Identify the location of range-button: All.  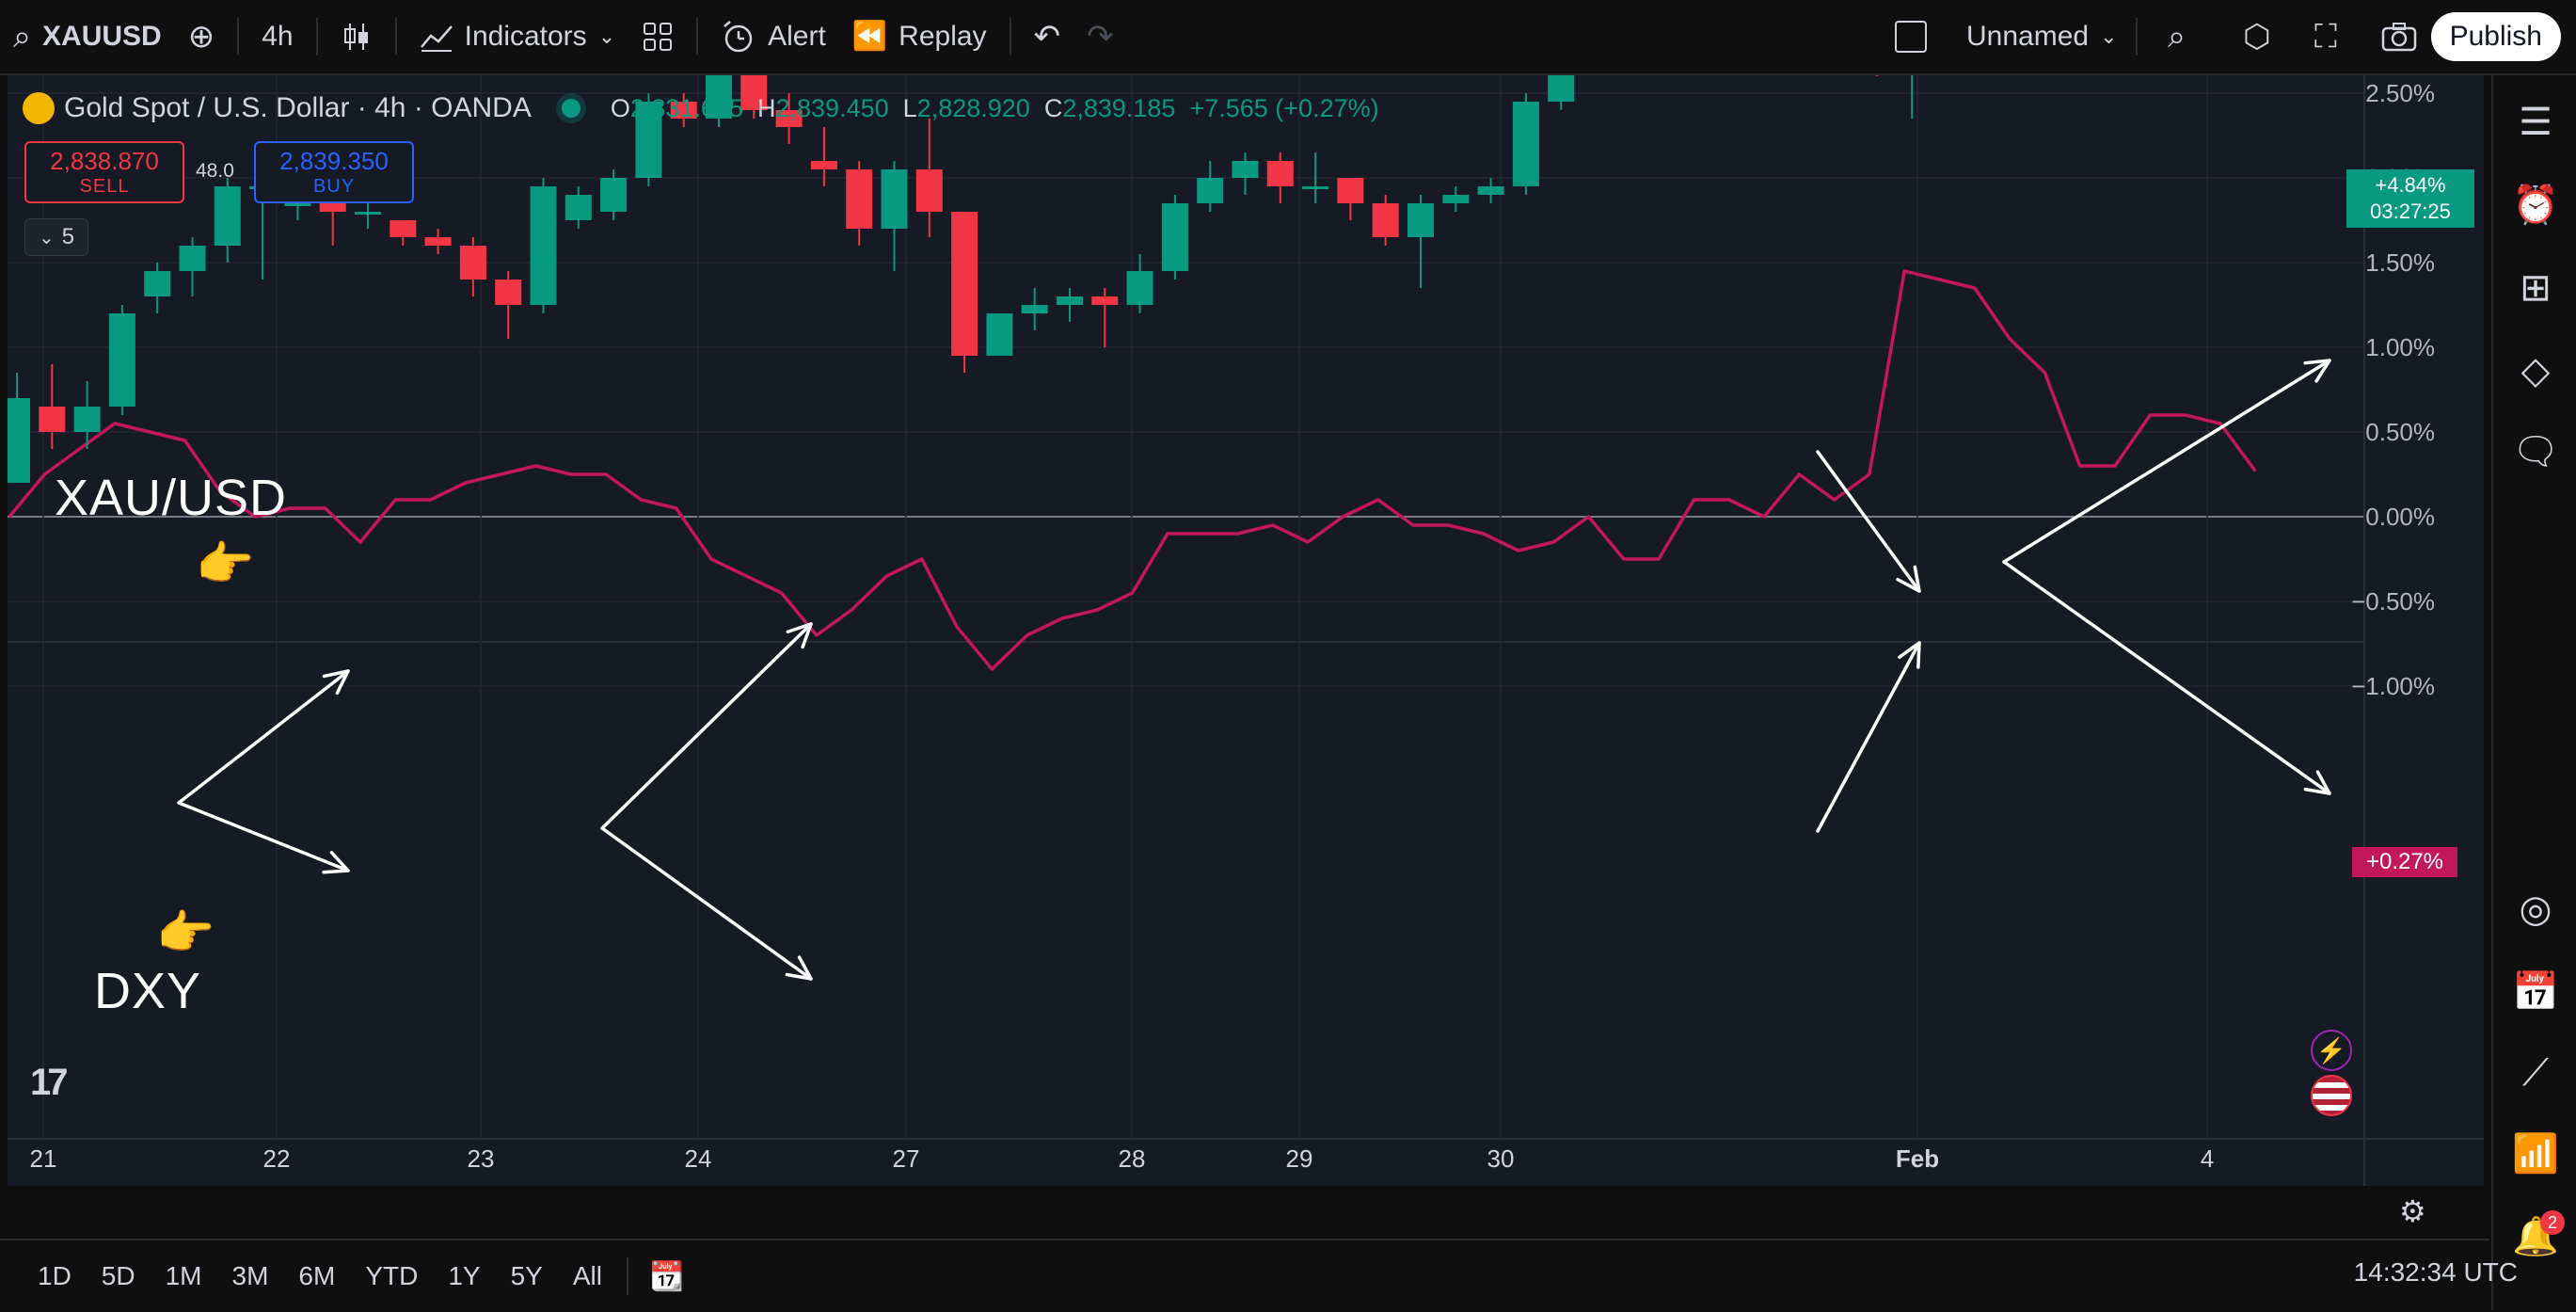
(587, 1275).